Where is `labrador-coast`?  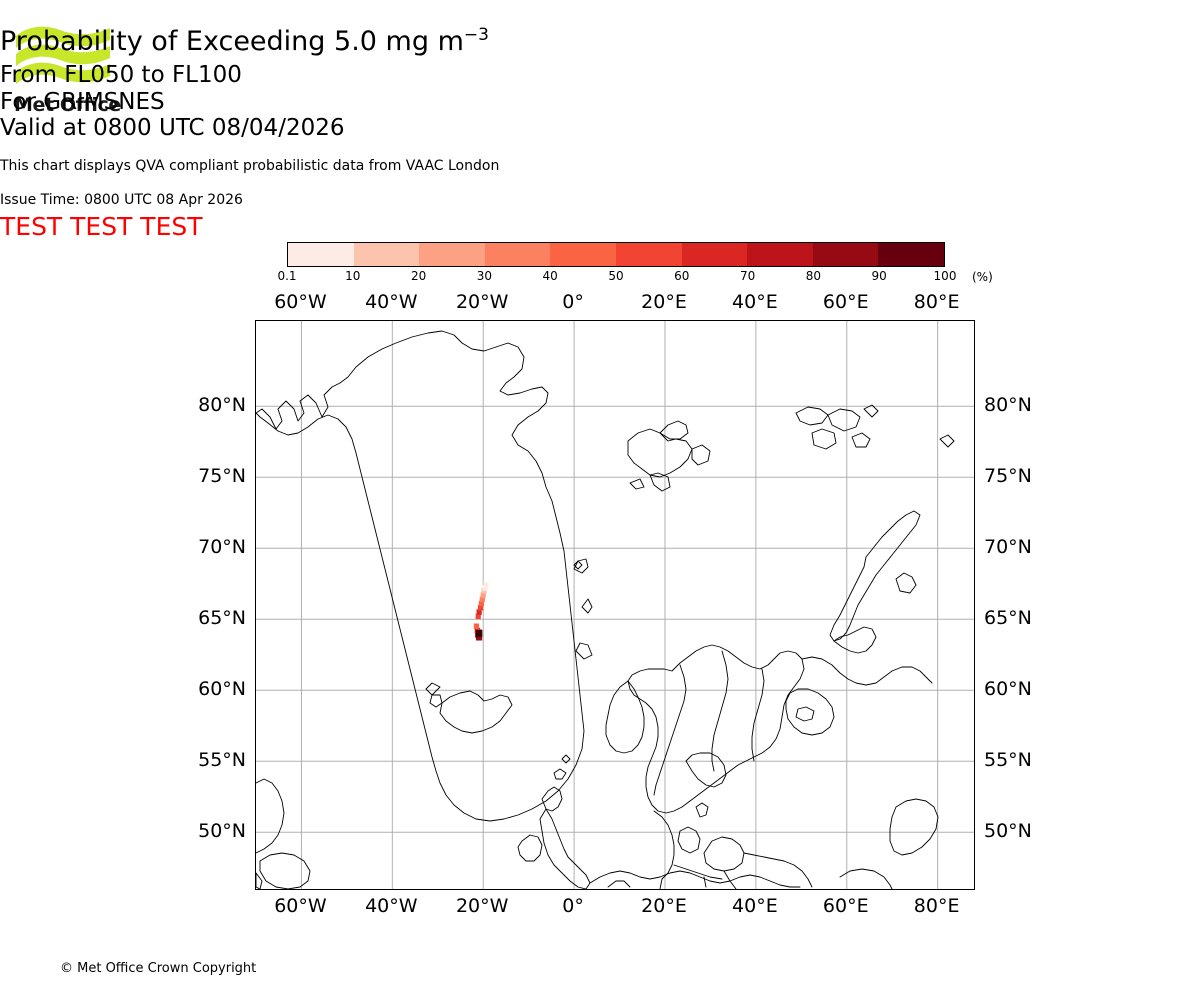 labrador-coast is located at coordinates (270, 816).